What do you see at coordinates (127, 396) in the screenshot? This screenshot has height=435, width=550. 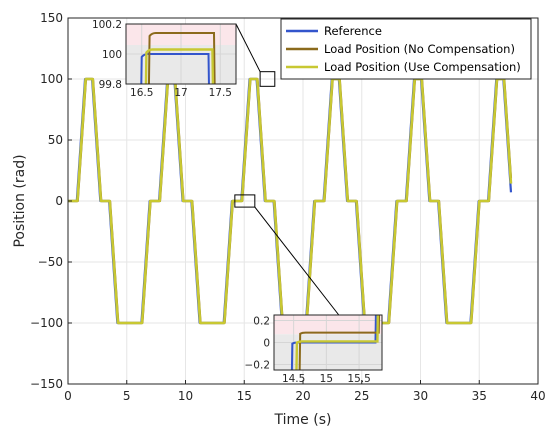 I see `x-tick-label: 5` at bounding box center [127, 396].